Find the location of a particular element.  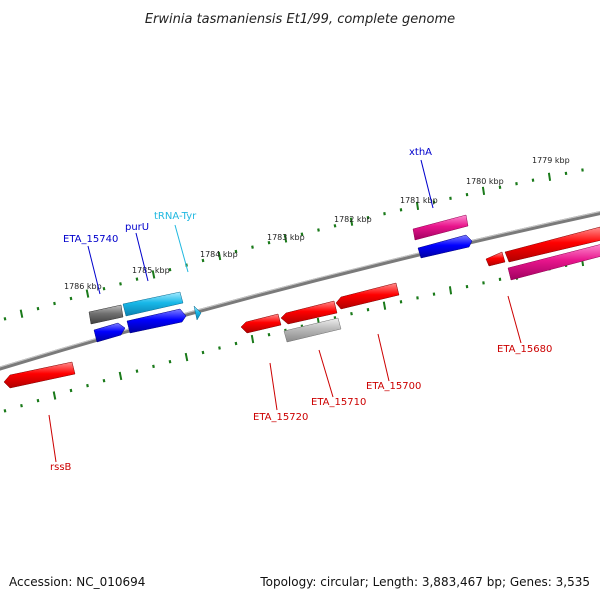

scale-label-1779: 1779 kbp is located at coordinates (551, 160).